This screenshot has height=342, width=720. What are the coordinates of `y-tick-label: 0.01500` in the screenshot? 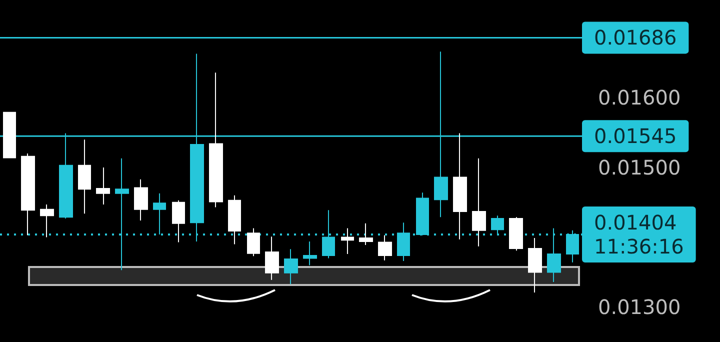 It's located at (639, 168).